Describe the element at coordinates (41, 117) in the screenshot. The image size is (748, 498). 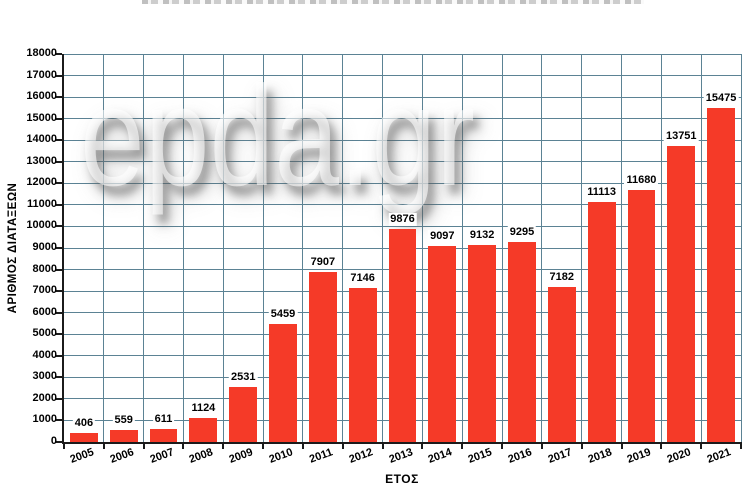
I see `y-tick-label: 15000` at that location.